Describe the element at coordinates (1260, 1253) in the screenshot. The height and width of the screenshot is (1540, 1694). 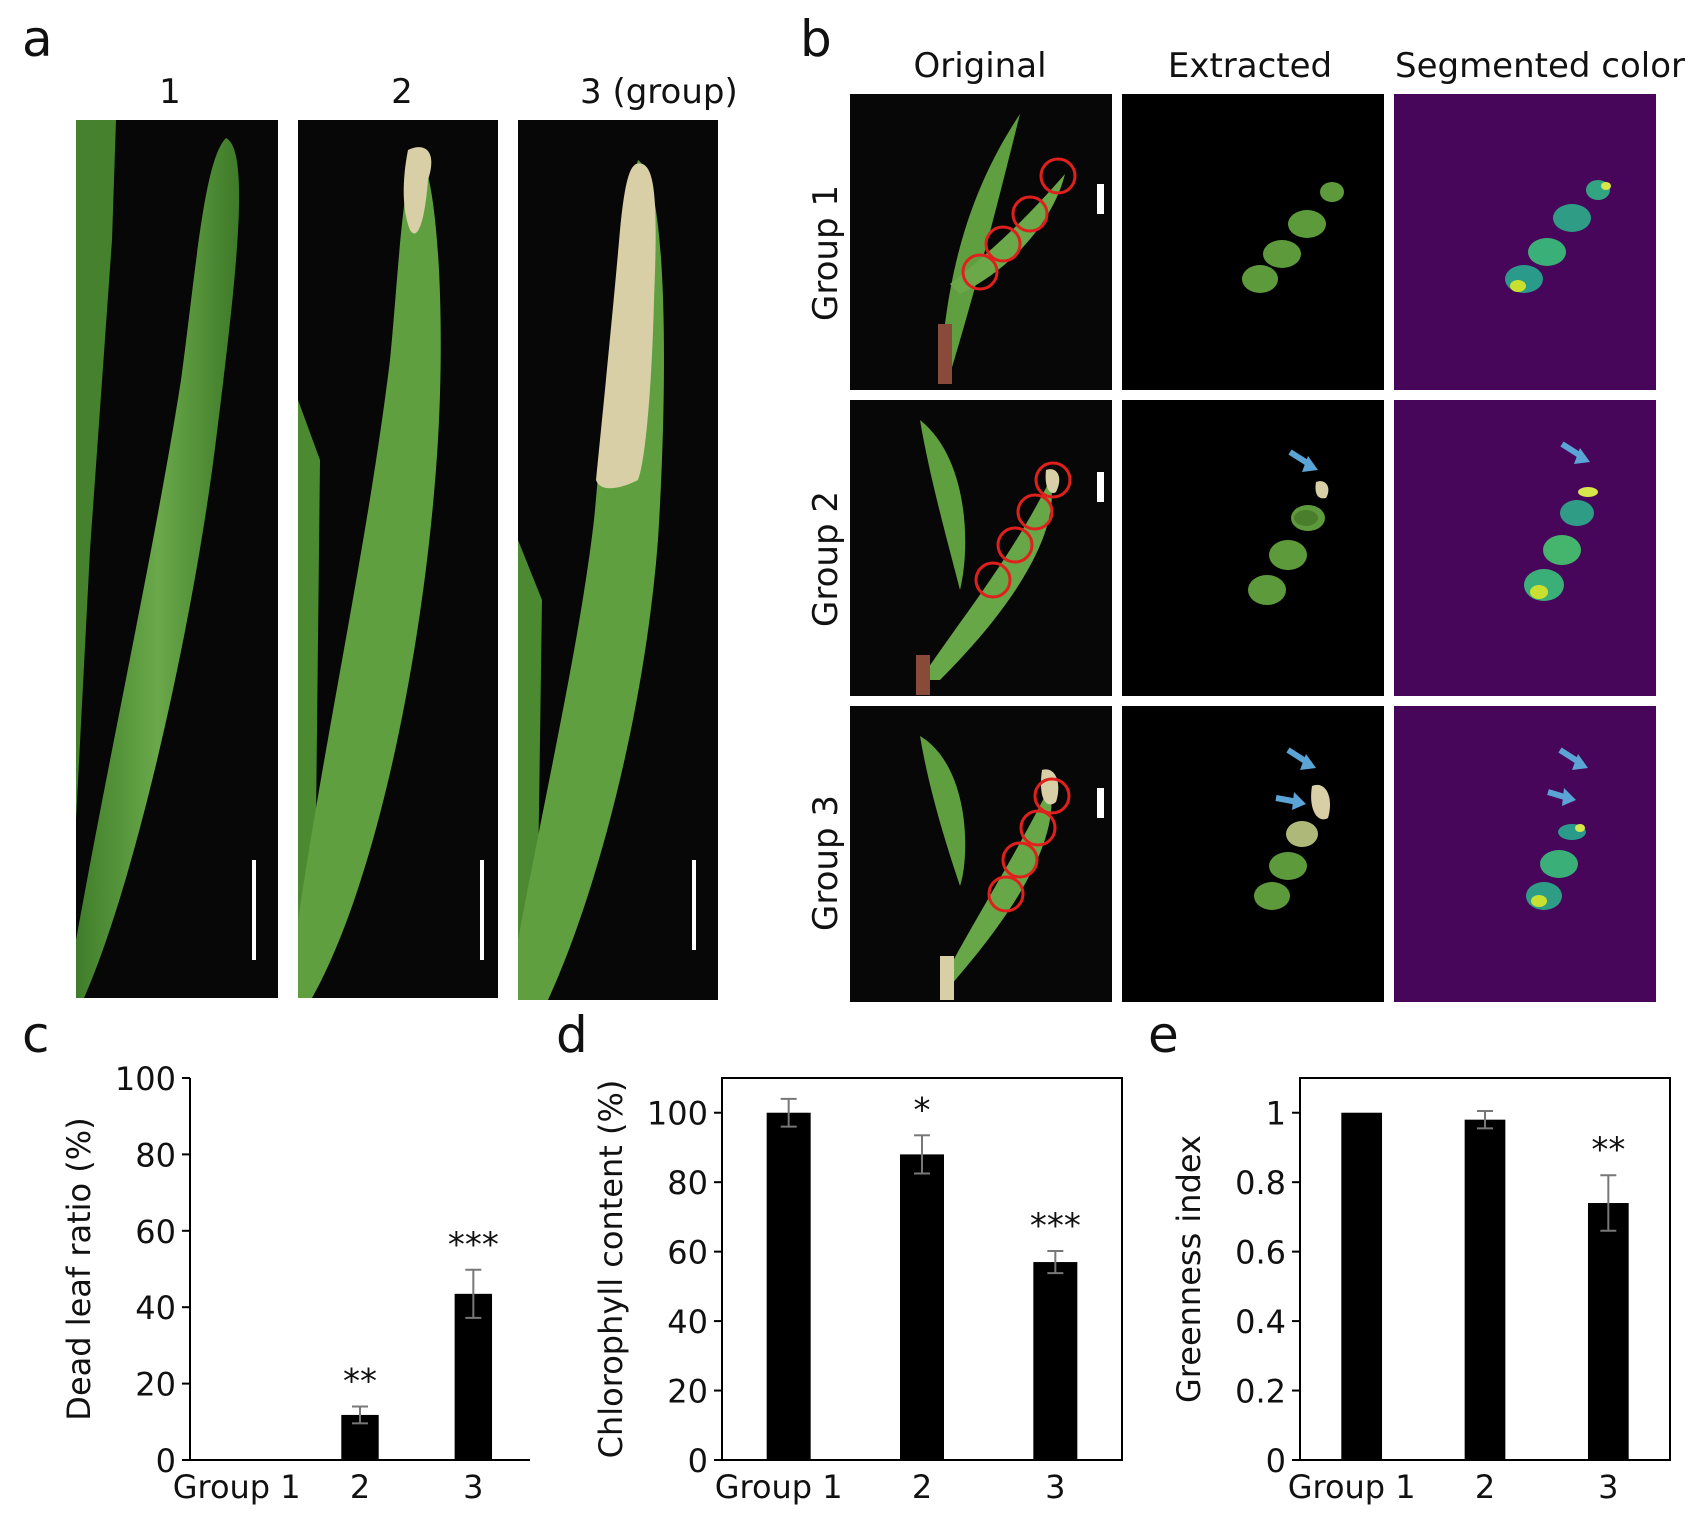
I see `y-tick-label: 0.6` at that location.